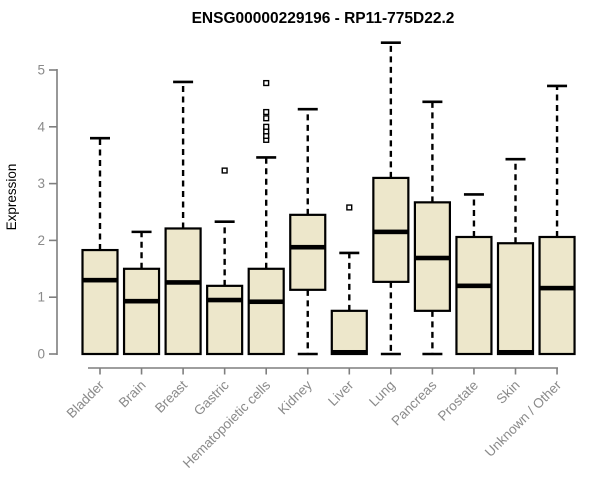 Image resolution: width=600 pixels, height=500 pixels. I want to click on iqr-box-gastric, so click(225, 320).